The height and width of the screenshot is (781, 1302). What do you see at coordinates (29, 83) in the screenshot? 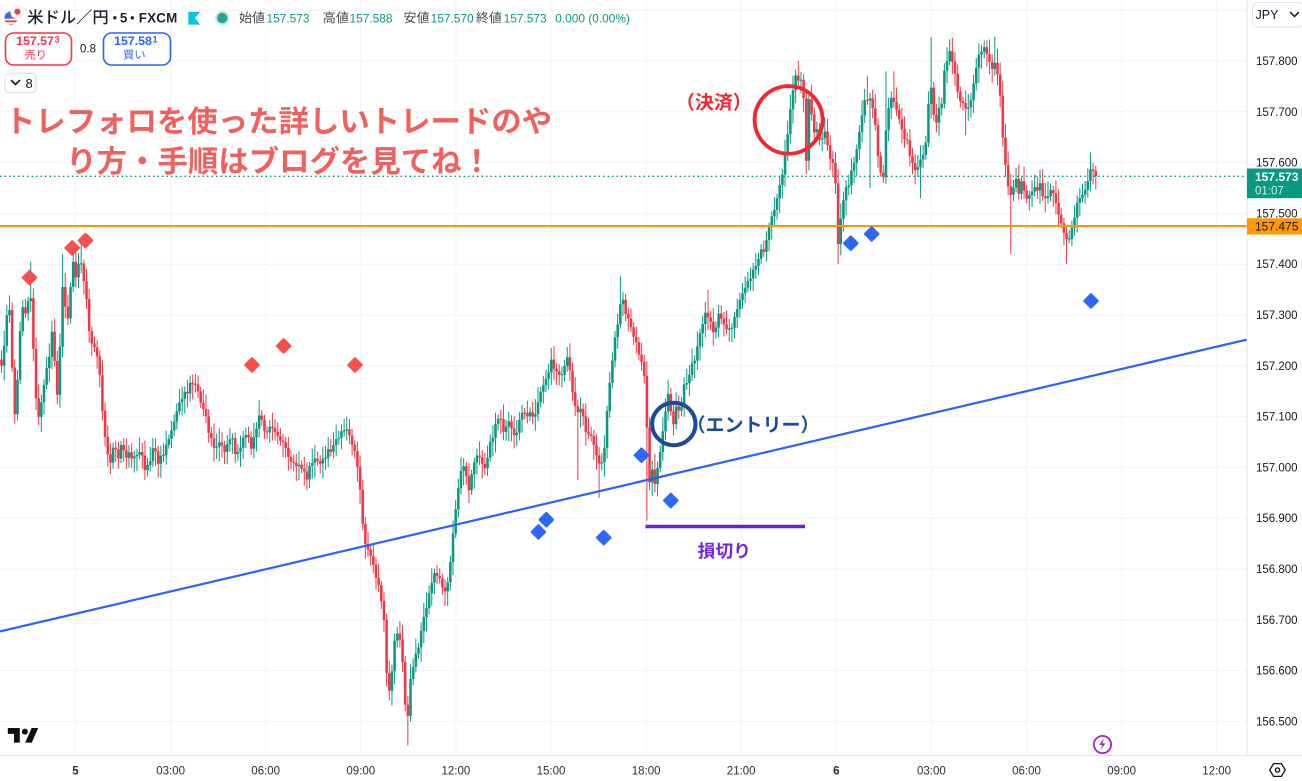
I see `svg-text: 8` at bounding box center [29, 83].